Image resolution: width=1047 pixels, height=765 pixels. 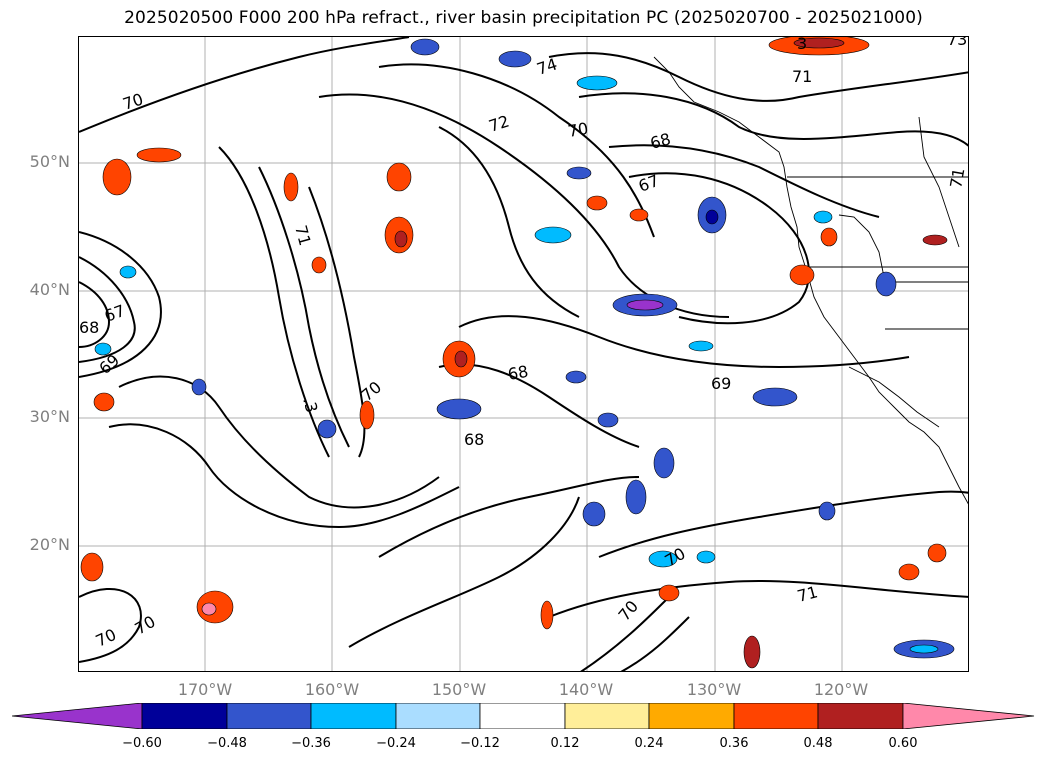 What do you see at coordinates (714, 689) in the screenshot?
I see `lon-label-130w: 130°W` at bounding box center [714, 689].